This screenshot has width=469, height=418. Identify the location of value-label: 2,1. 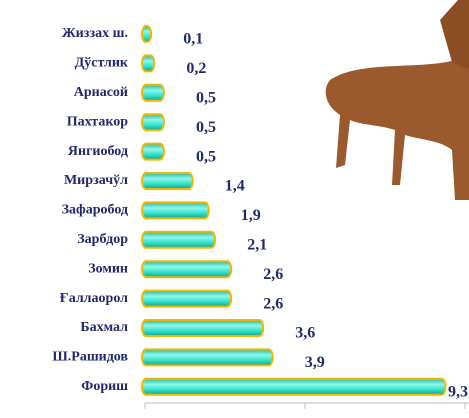
(257, 244).